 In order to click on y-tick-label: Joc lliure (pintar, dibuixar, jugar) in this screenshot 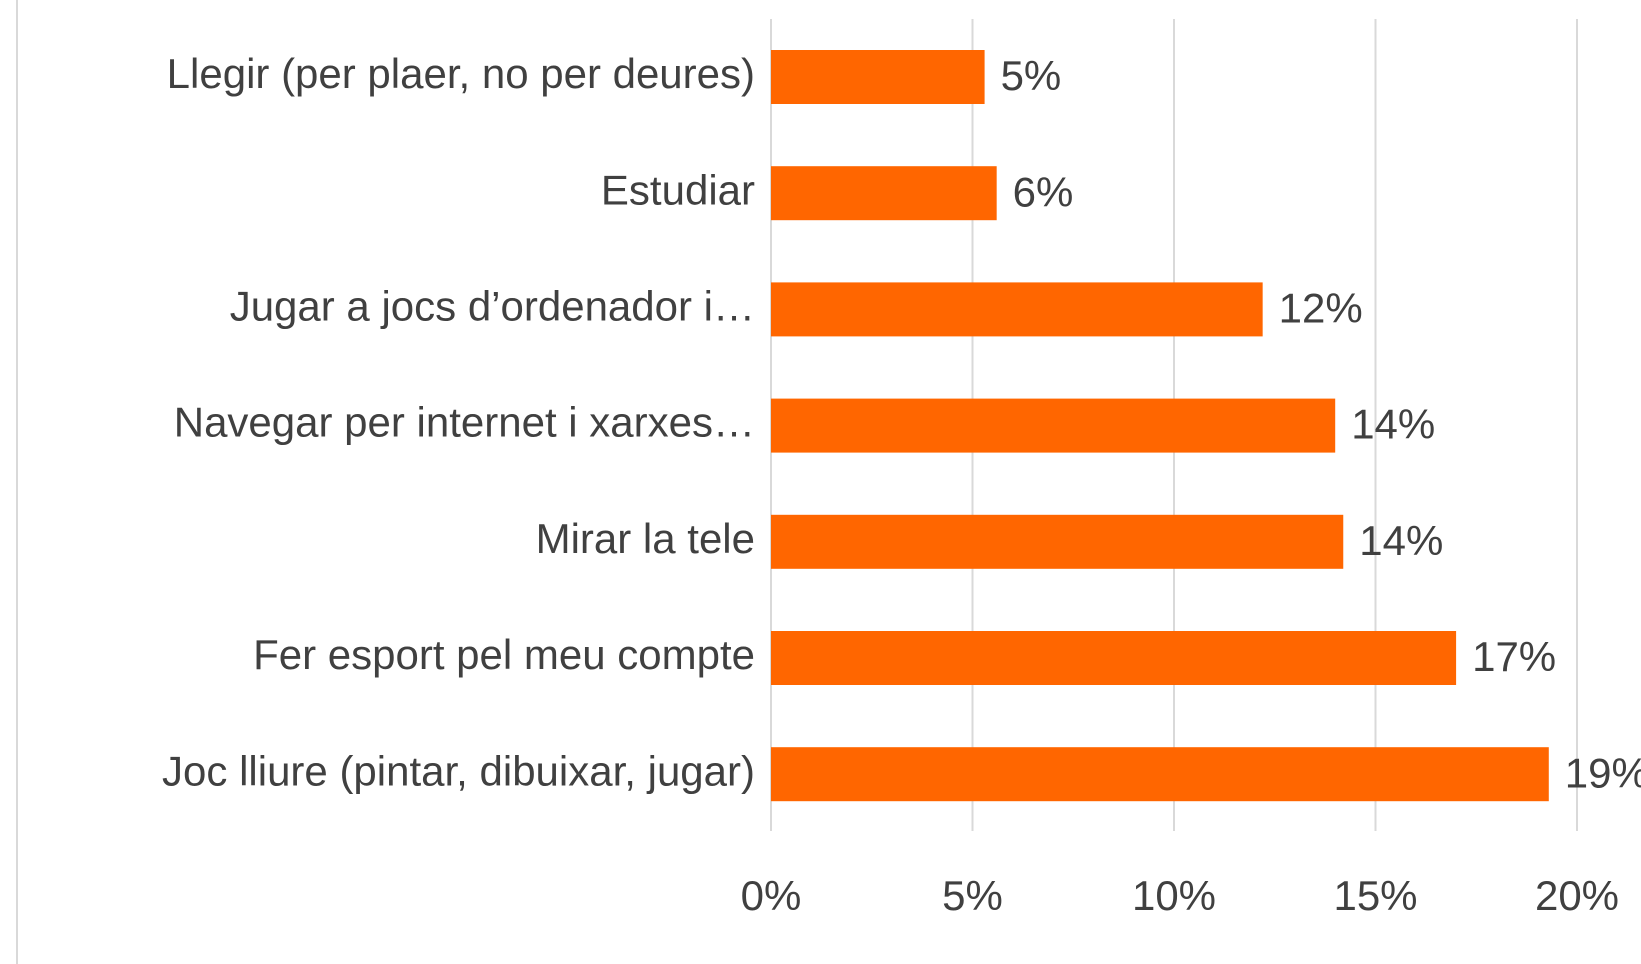, I will do `click(458, 770)`.